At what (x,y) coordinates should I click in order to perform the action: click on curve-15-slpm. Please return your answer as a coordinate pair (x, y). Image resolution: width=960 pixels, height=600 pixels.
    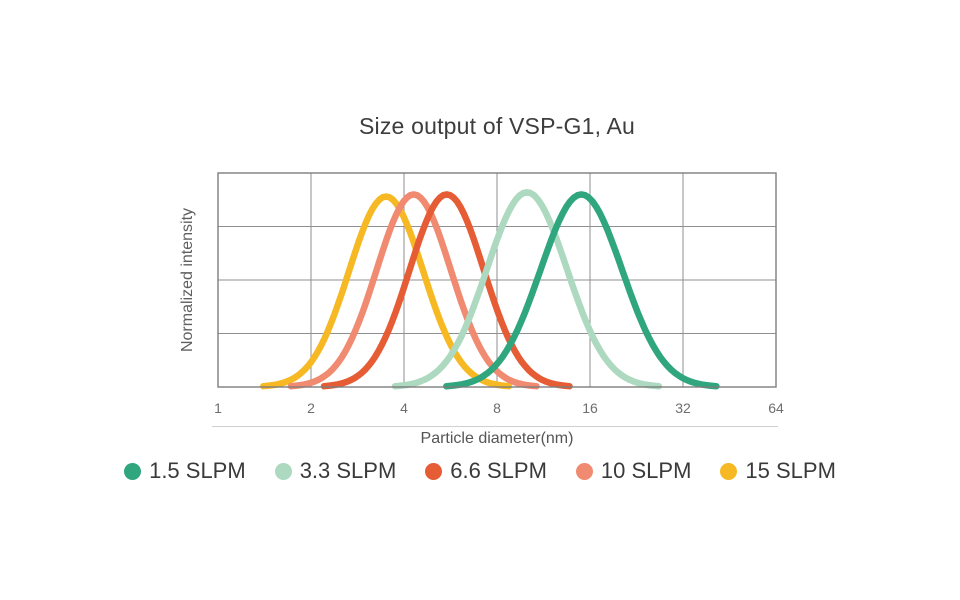
    Looking at the image, I should click on (386, 291).